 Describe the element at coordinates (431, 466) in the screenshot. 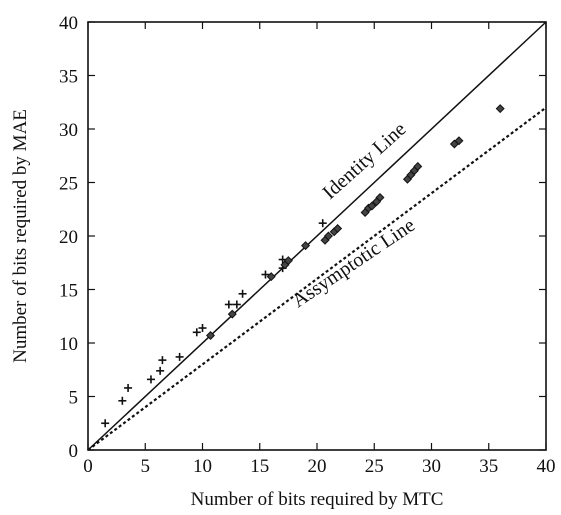

I see `x-tick-label: 30` at that location.